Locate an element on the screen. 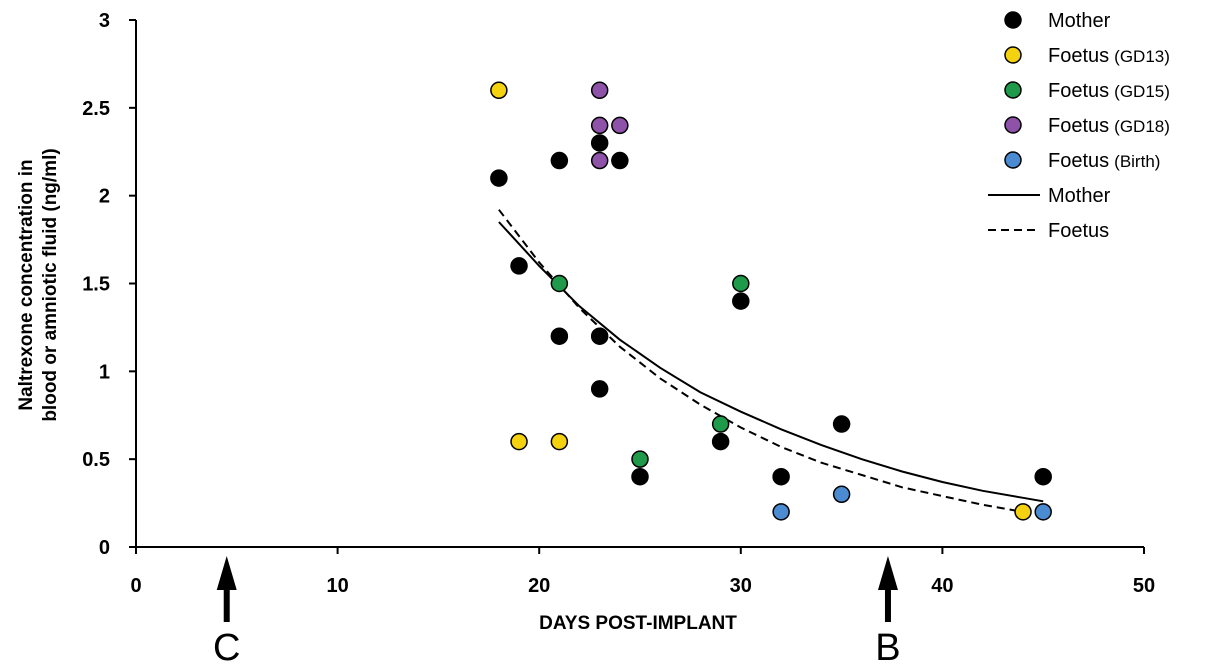  x-axis-title: DAYS POST-IMPLANT is located at coordinates (638, 623).